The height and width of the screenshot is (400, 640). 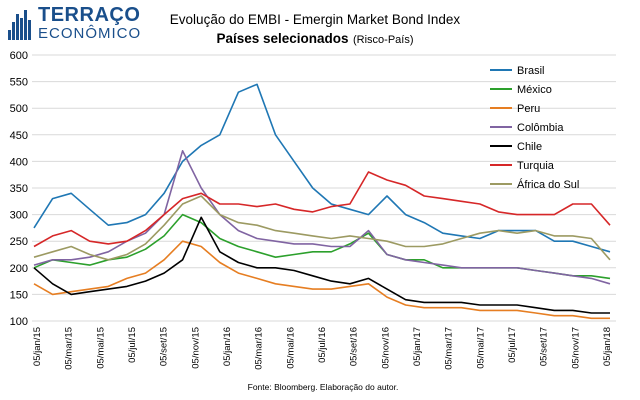 I want to click on legend-label: África do Sul, so click(x=548, y=184).